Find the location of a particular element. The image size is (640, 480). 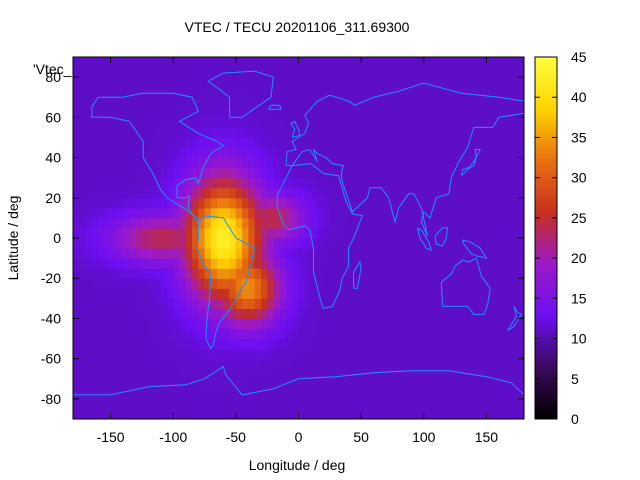

coastline-antarctica is located at coordinates (298, 380).